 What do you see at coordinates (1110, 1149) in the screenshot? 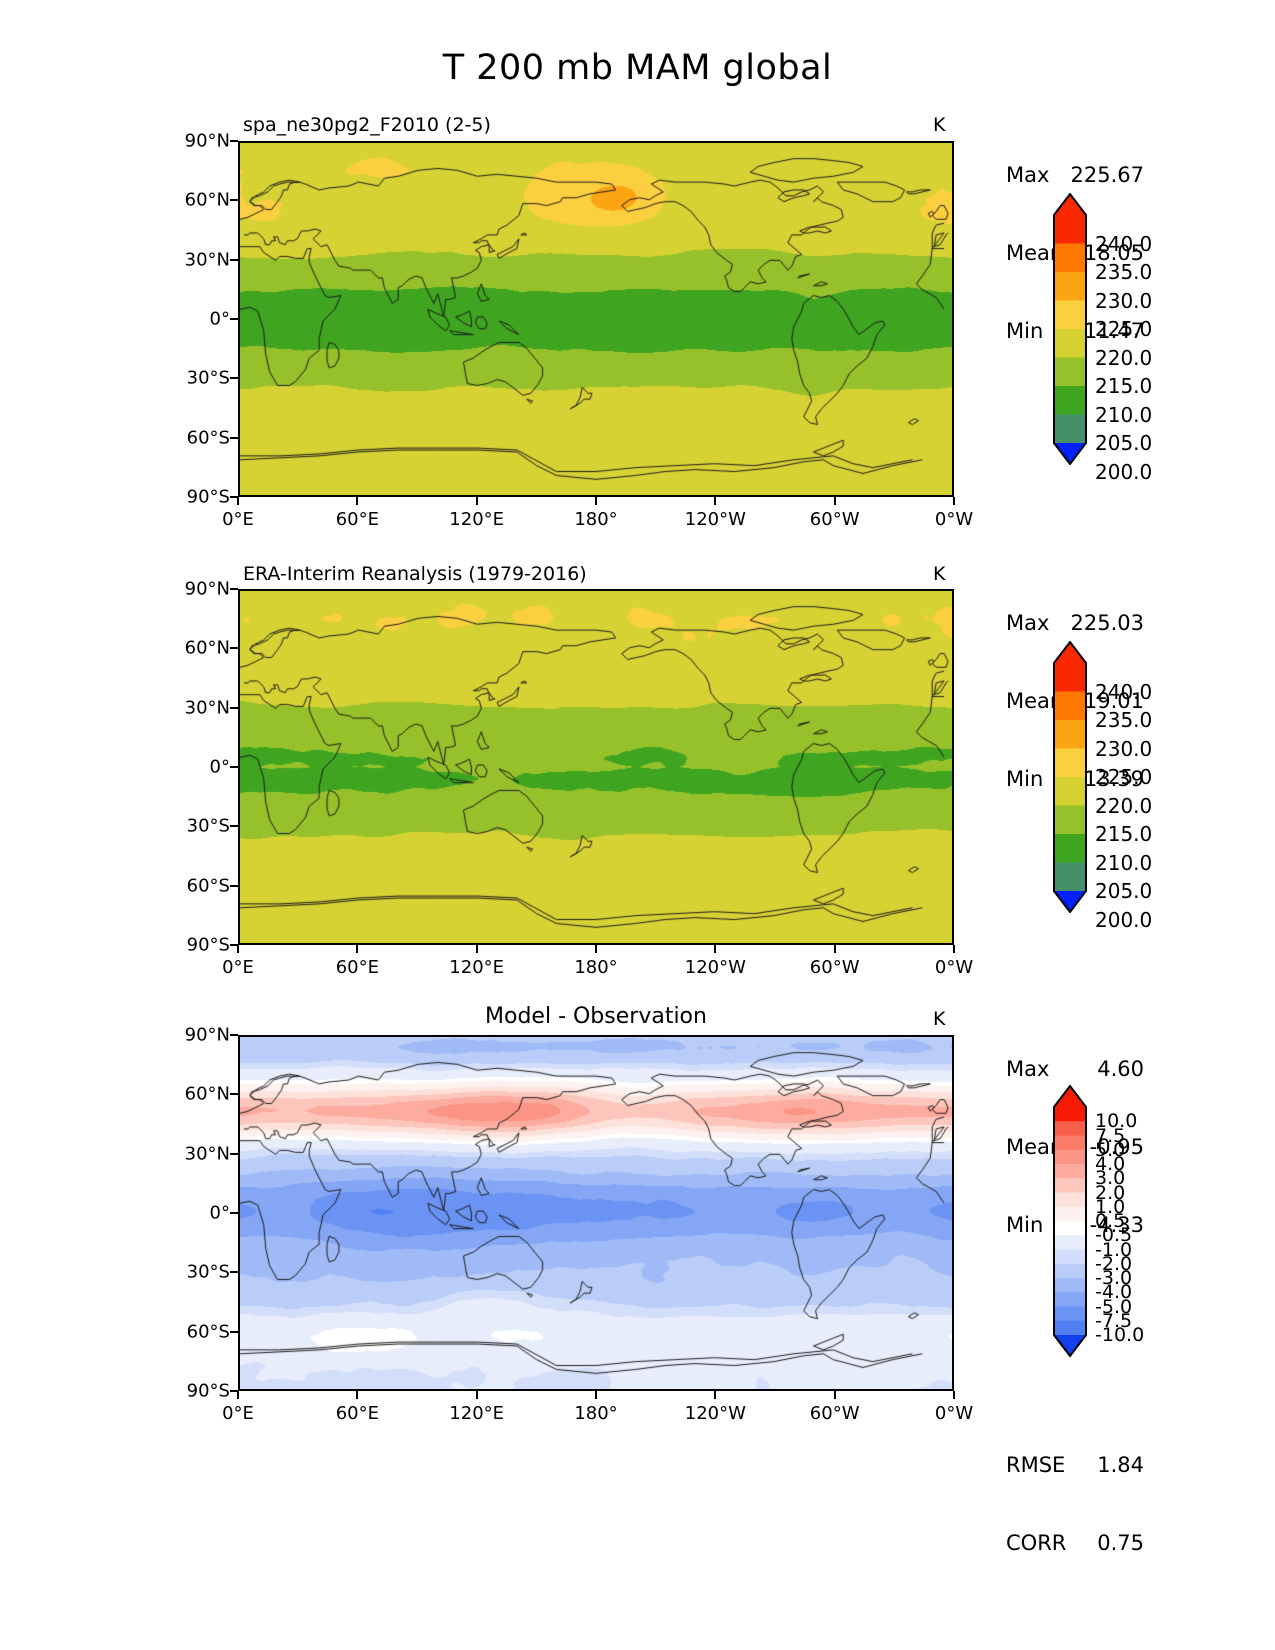
I see `colorbar-tick-label: 5.0` at bounding box center [1110, 1149].